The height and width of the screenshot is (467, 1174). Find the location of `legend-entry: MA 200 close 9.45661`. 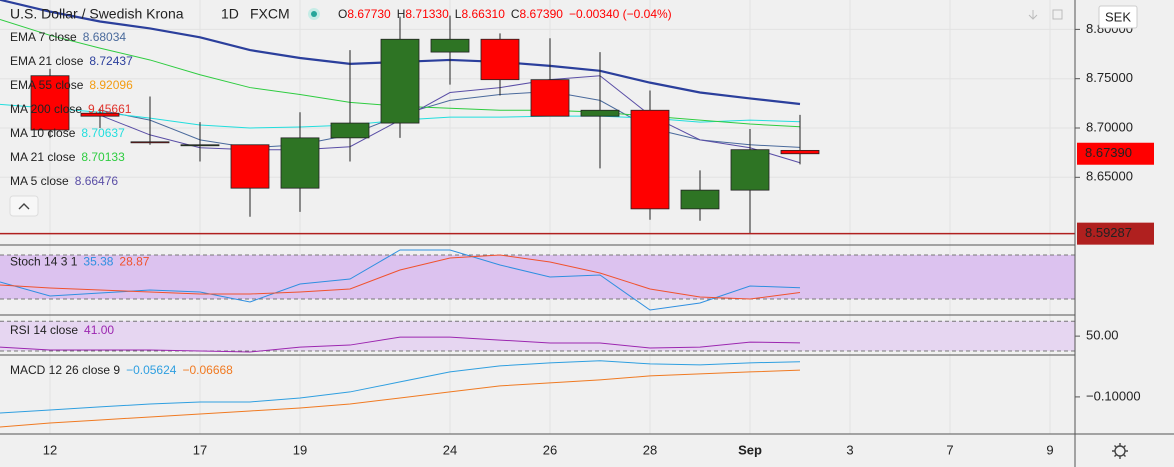

legend-entry: MA 200 close 9.45661 is located at coordinates (71, 109).